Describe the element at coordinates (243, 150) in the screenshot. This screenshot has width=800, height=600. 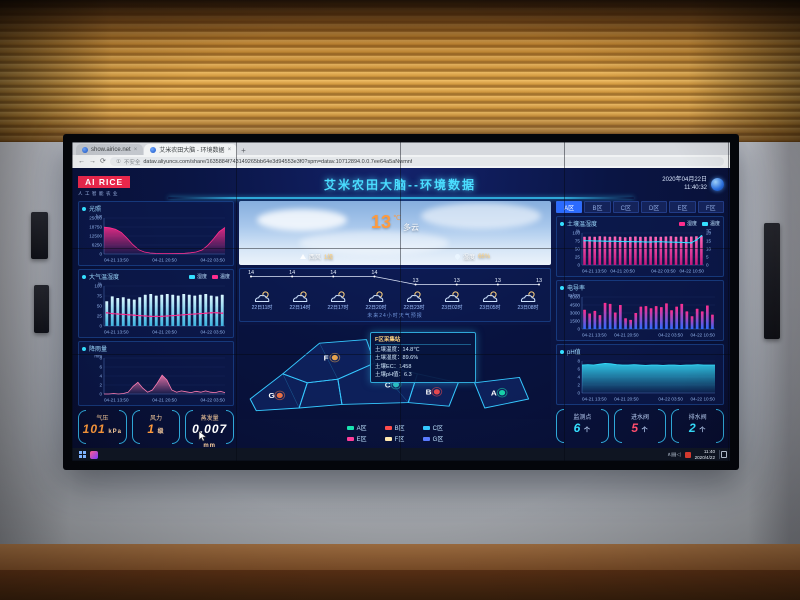
I see `new-tab-button: +` at that location.